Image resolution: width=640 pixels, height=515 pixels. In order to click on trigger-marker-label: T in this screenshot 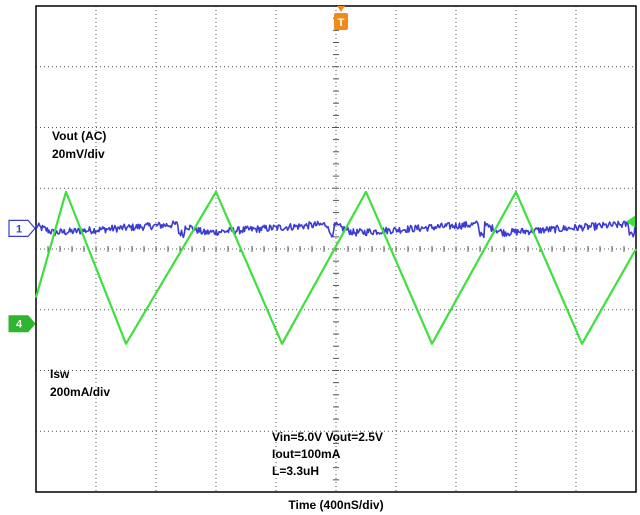, I will do `click(341, 23)`.